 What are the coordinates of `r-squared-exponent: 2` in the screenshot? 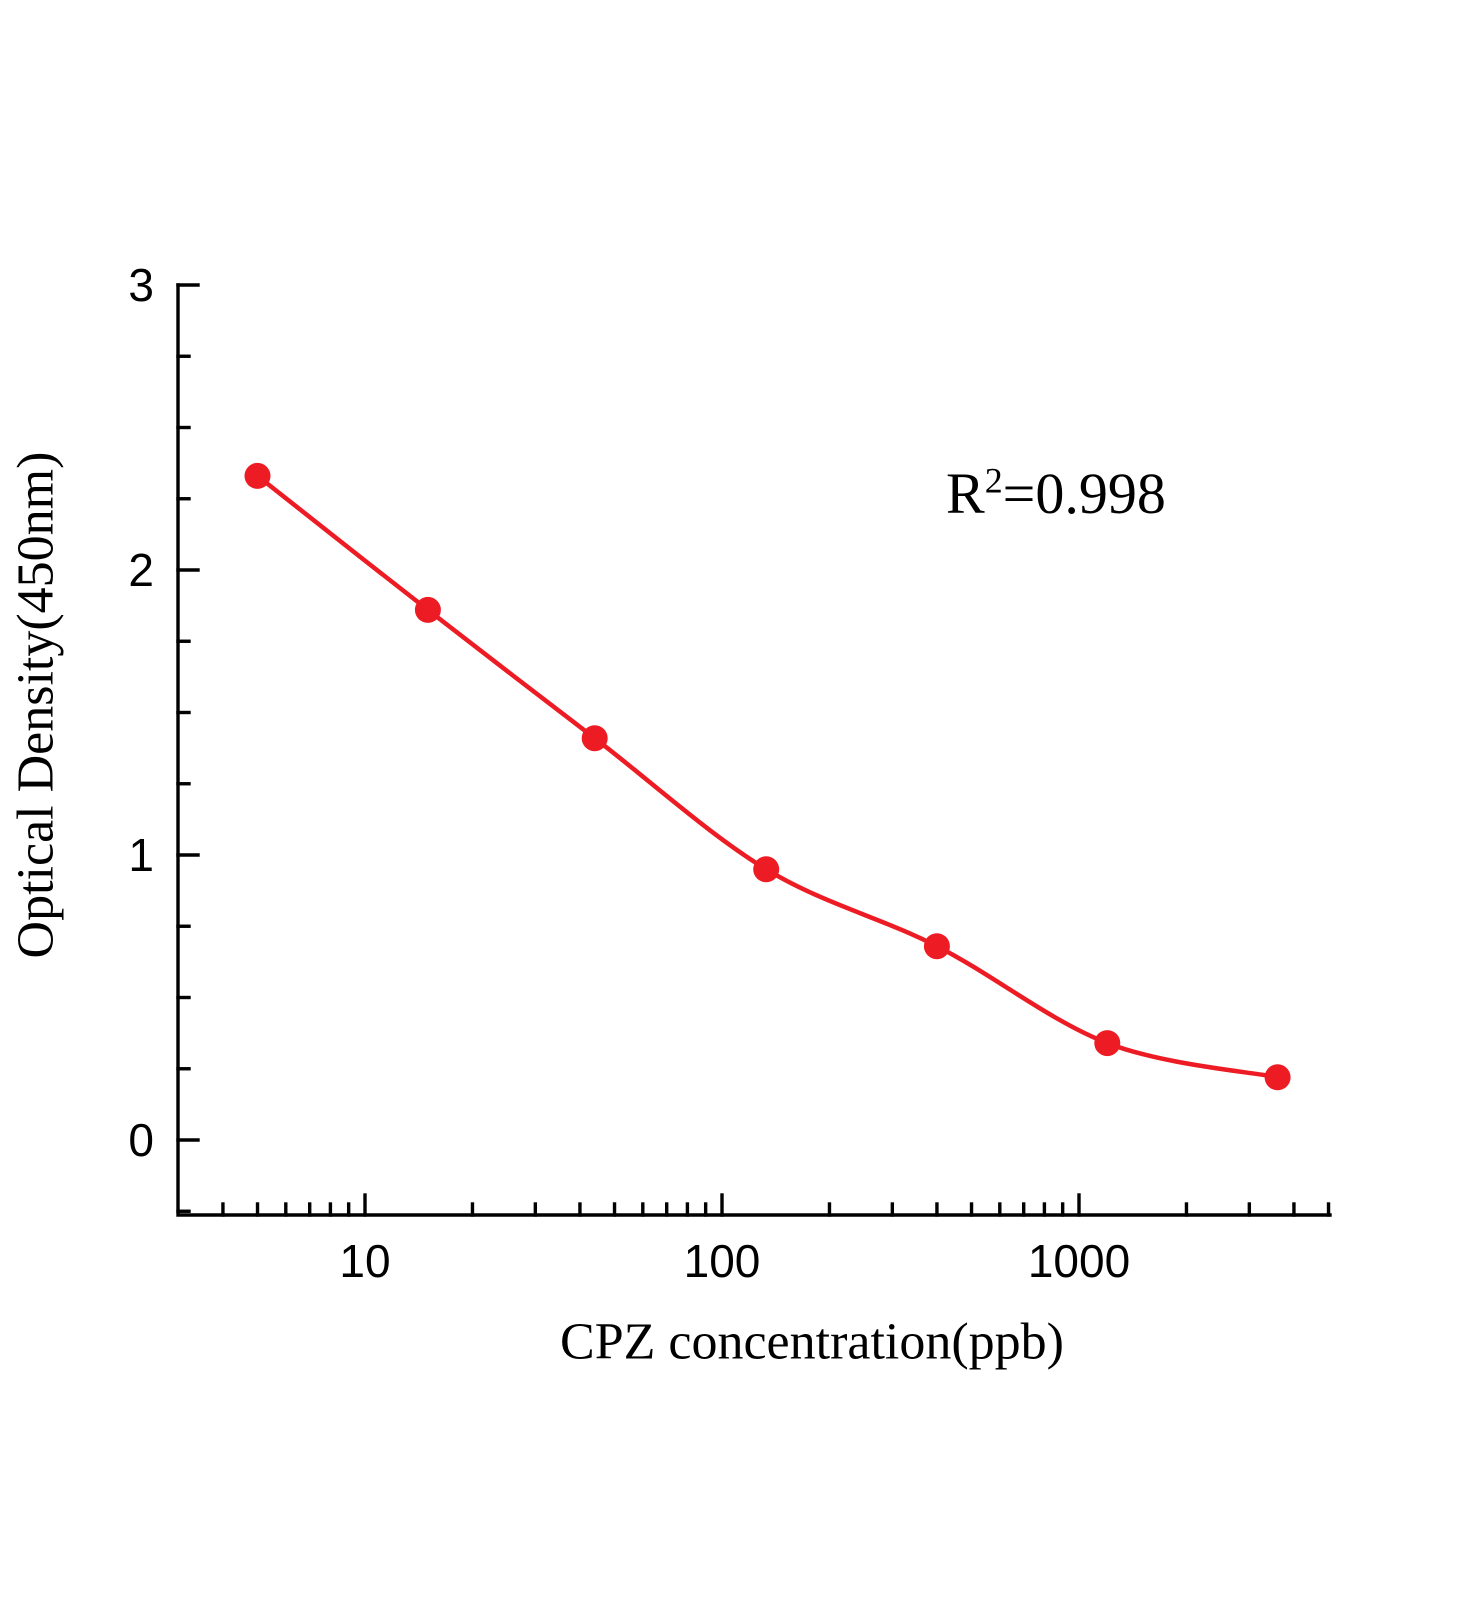 It's located at (993, 480).